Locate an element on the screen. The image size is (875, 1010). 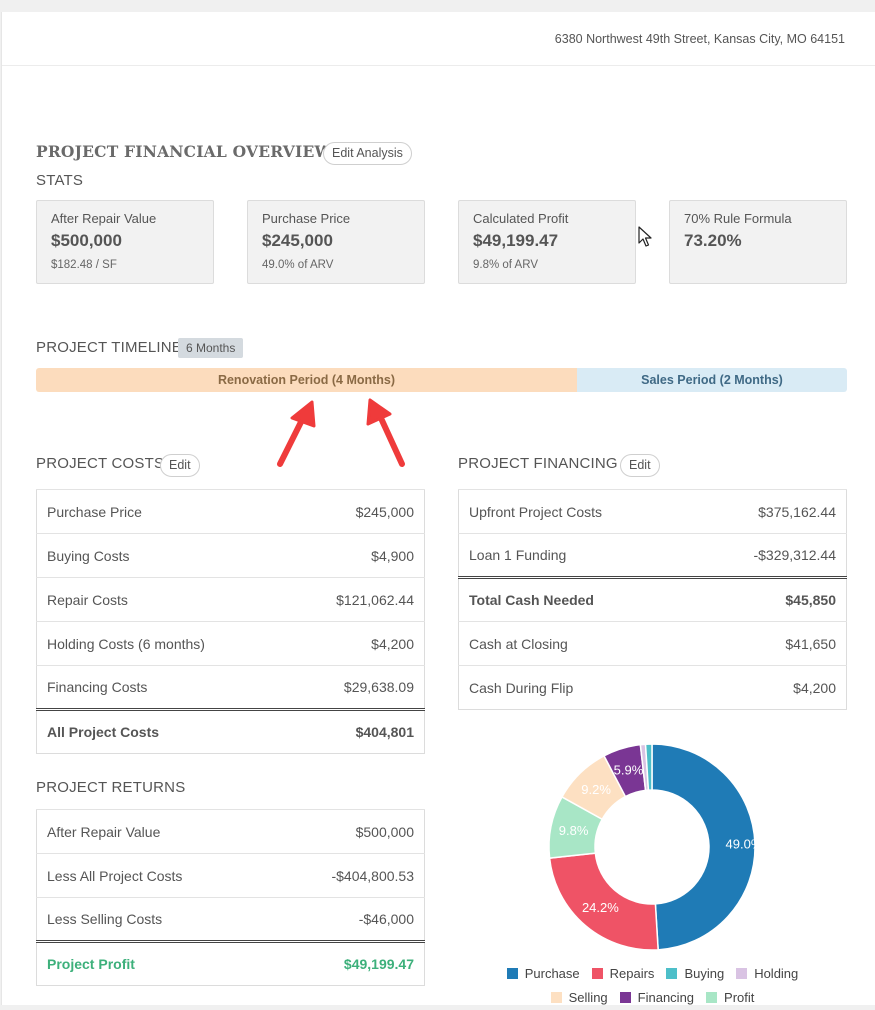
project-financing-title: PROJECT FINANCING is located at coordinates (538, 463).